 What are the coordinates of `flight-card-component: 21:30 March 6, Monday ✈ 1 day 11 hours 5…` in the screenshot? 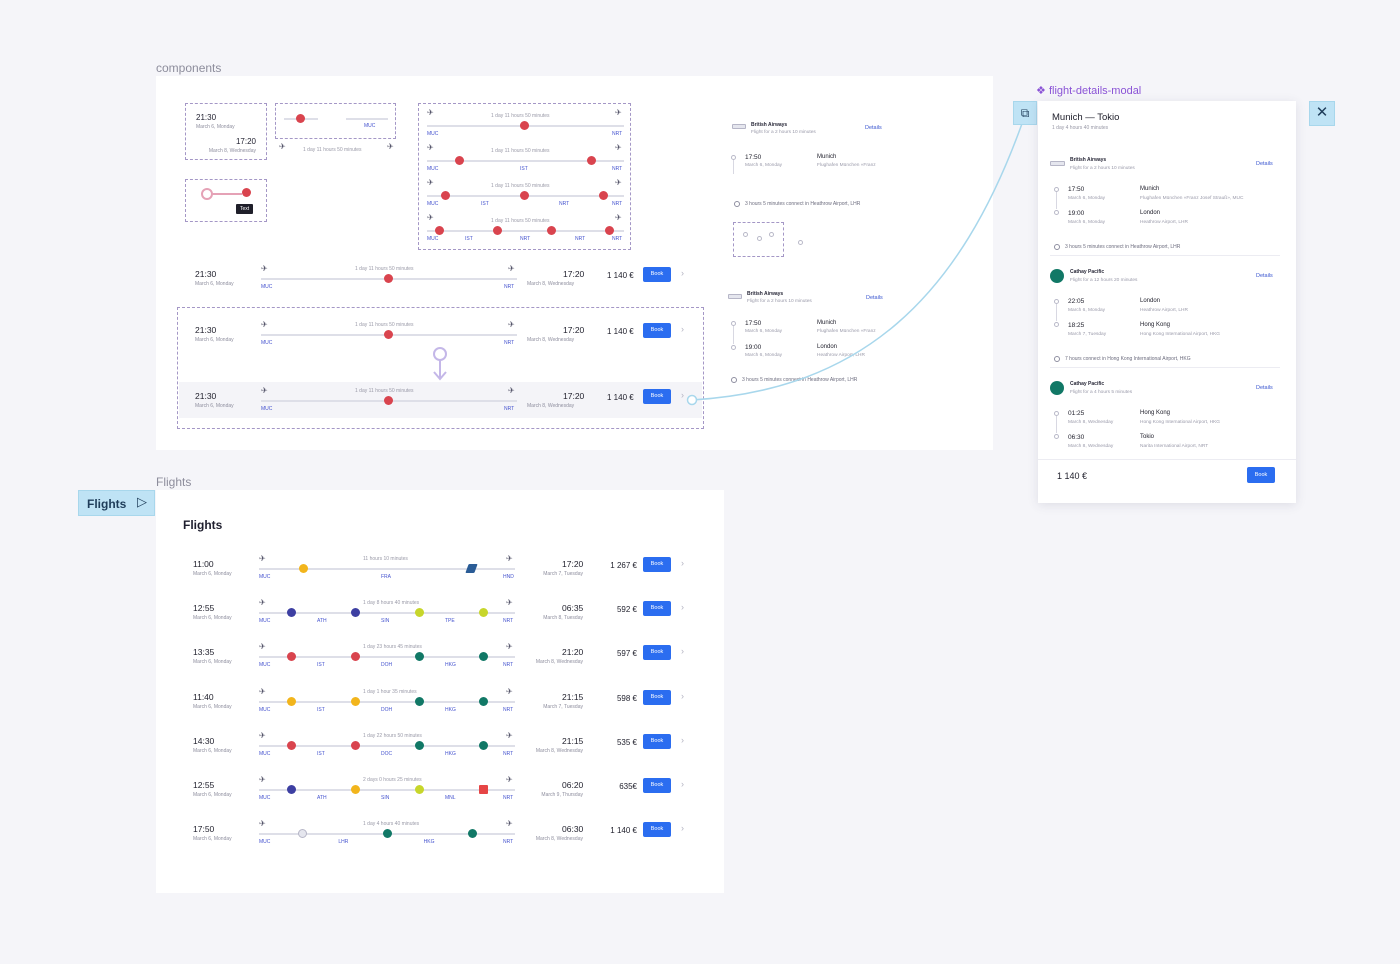 It's located at (445, 281).